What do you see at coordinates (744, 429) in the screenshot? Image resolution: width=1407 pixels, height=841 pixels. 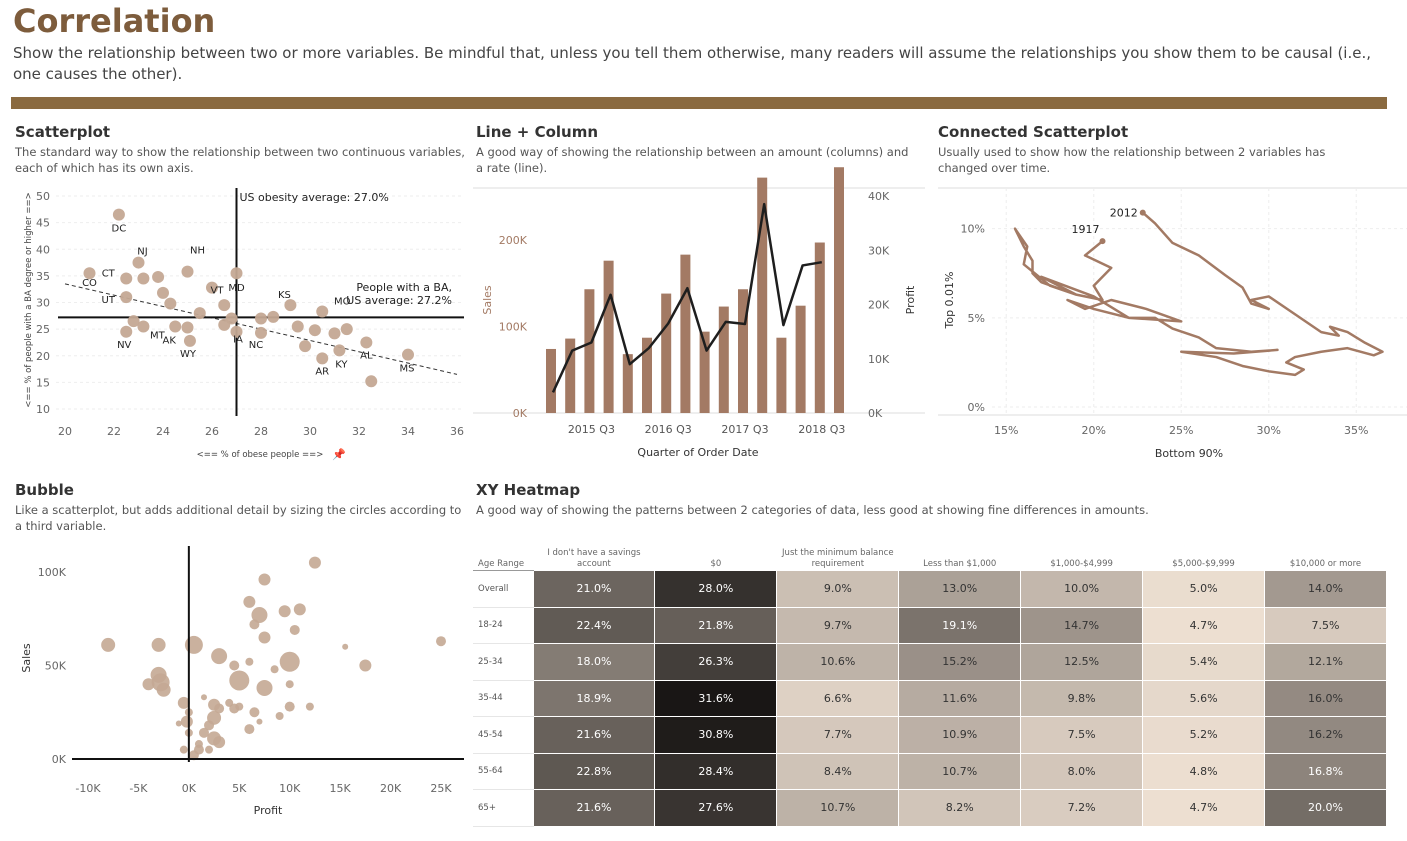 I see `x-tick-label: 2017 Q3` at bounding box center [744, 429].